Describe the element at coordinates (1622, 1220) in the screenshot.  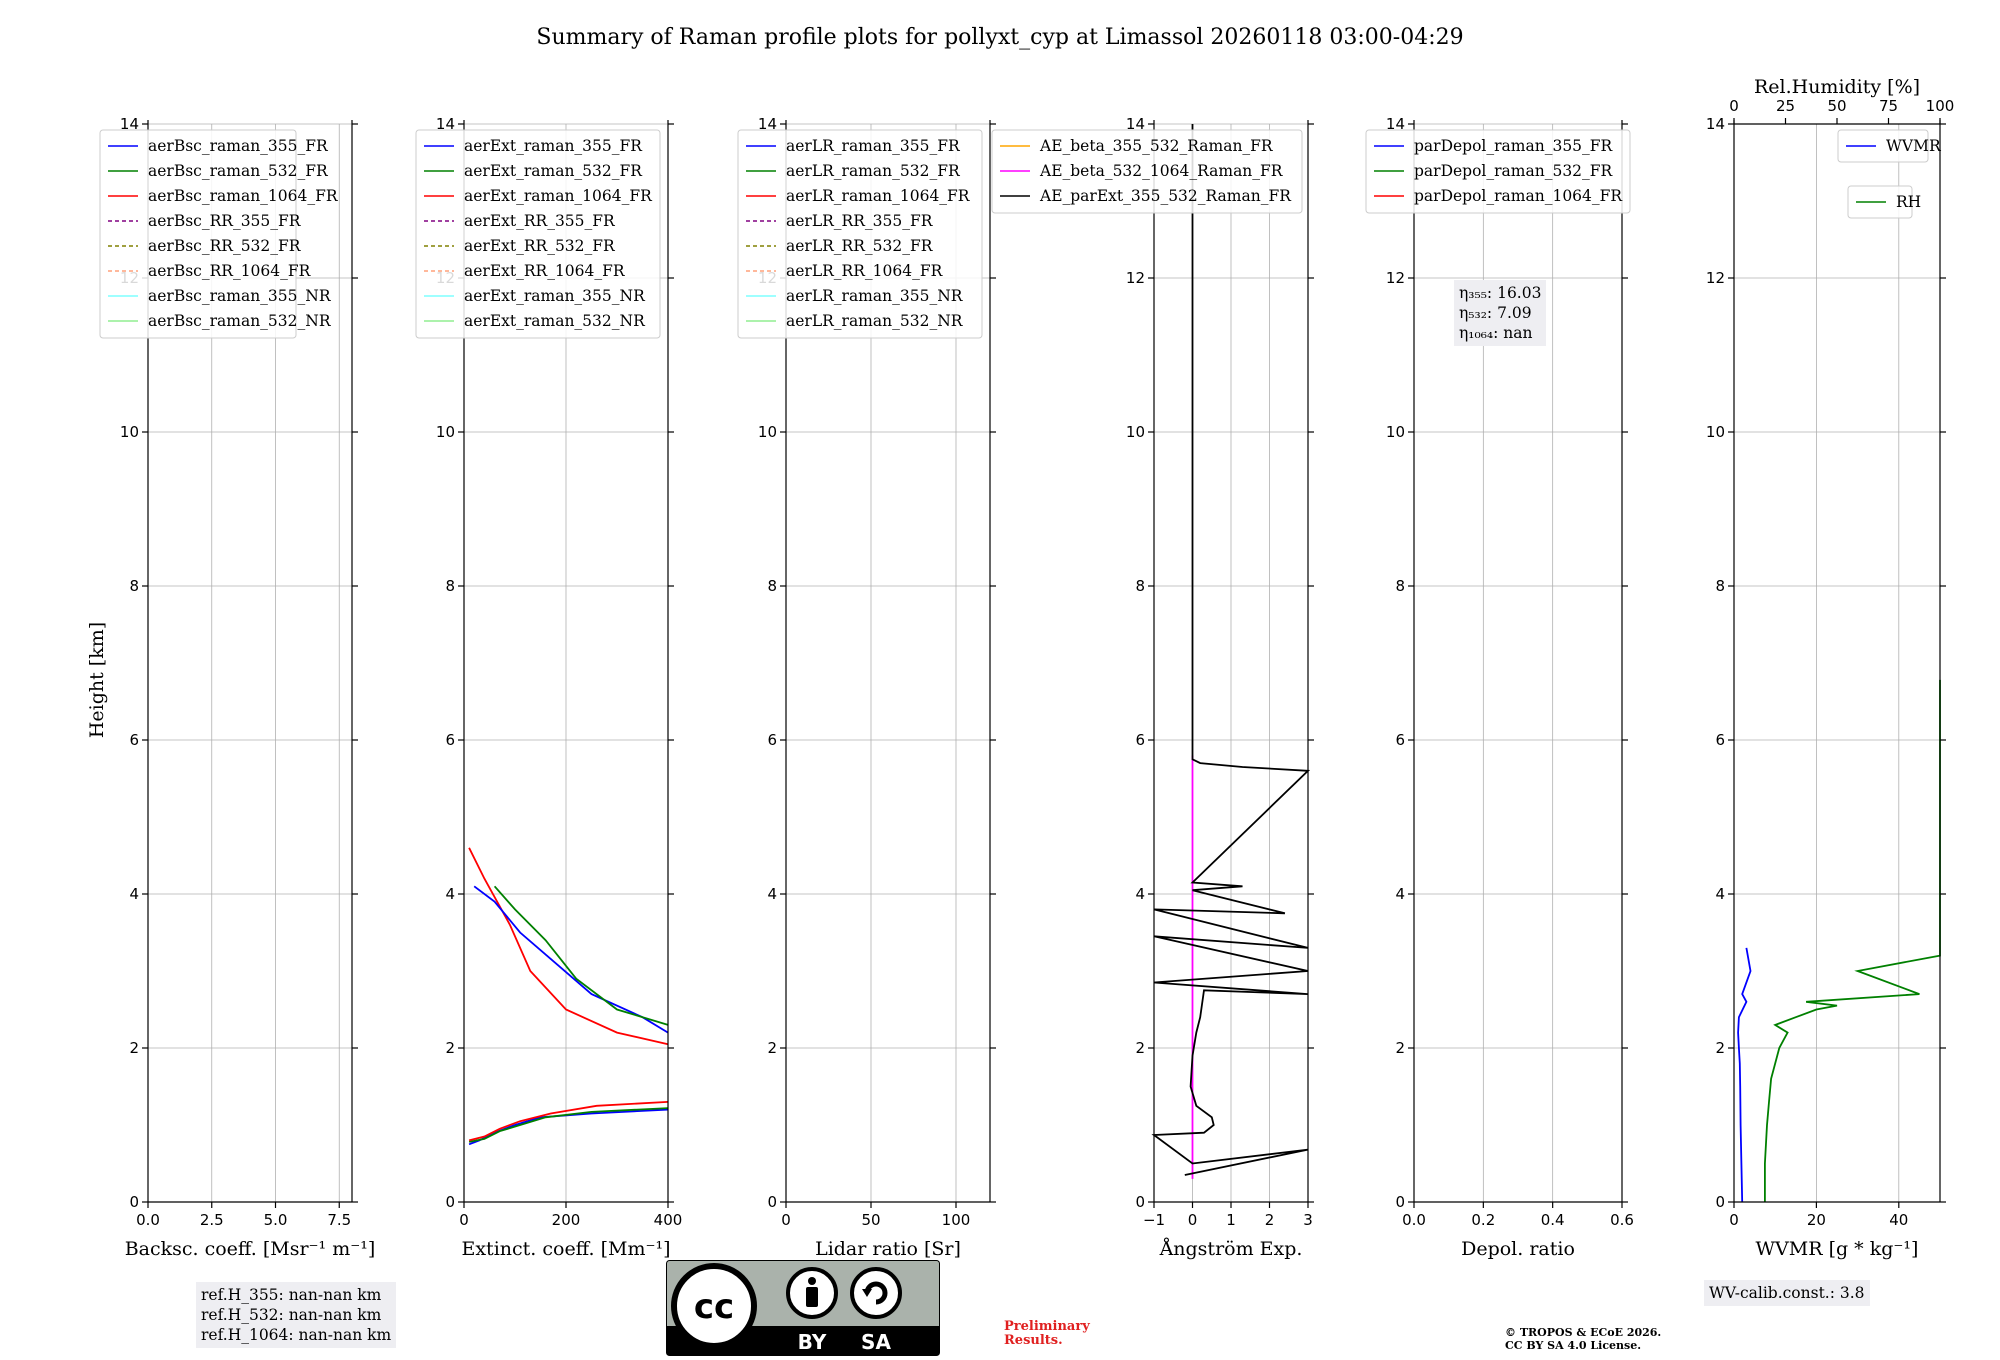
I see `x-tick-label: 0.6` at that location.